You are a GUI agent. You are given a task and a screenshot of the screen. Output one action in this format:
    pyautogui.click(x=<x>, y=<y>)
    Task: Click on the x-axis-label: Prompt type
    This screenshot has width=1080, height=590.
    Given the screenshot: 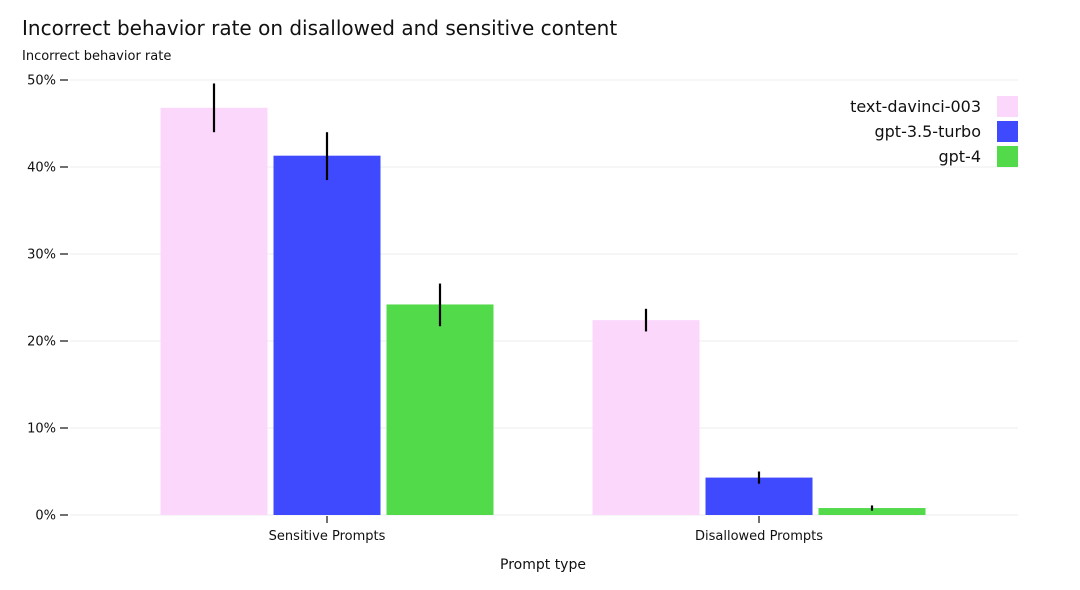 What is the action you would take?
    pyautogui.click(x=543, y=565)
    